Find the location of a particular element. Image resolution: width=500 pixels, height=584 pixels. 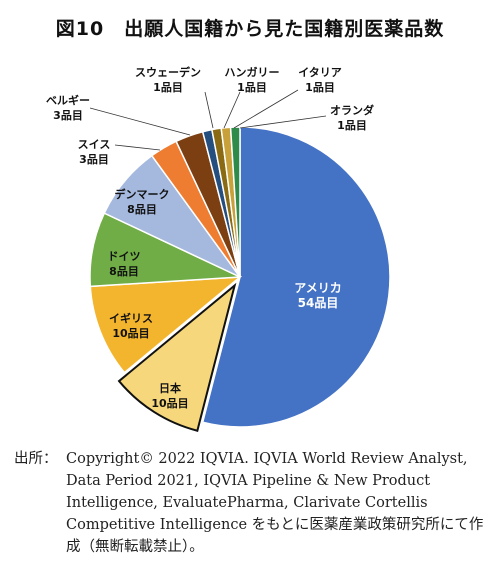

leader-lines is located at coordinates (208, 120).